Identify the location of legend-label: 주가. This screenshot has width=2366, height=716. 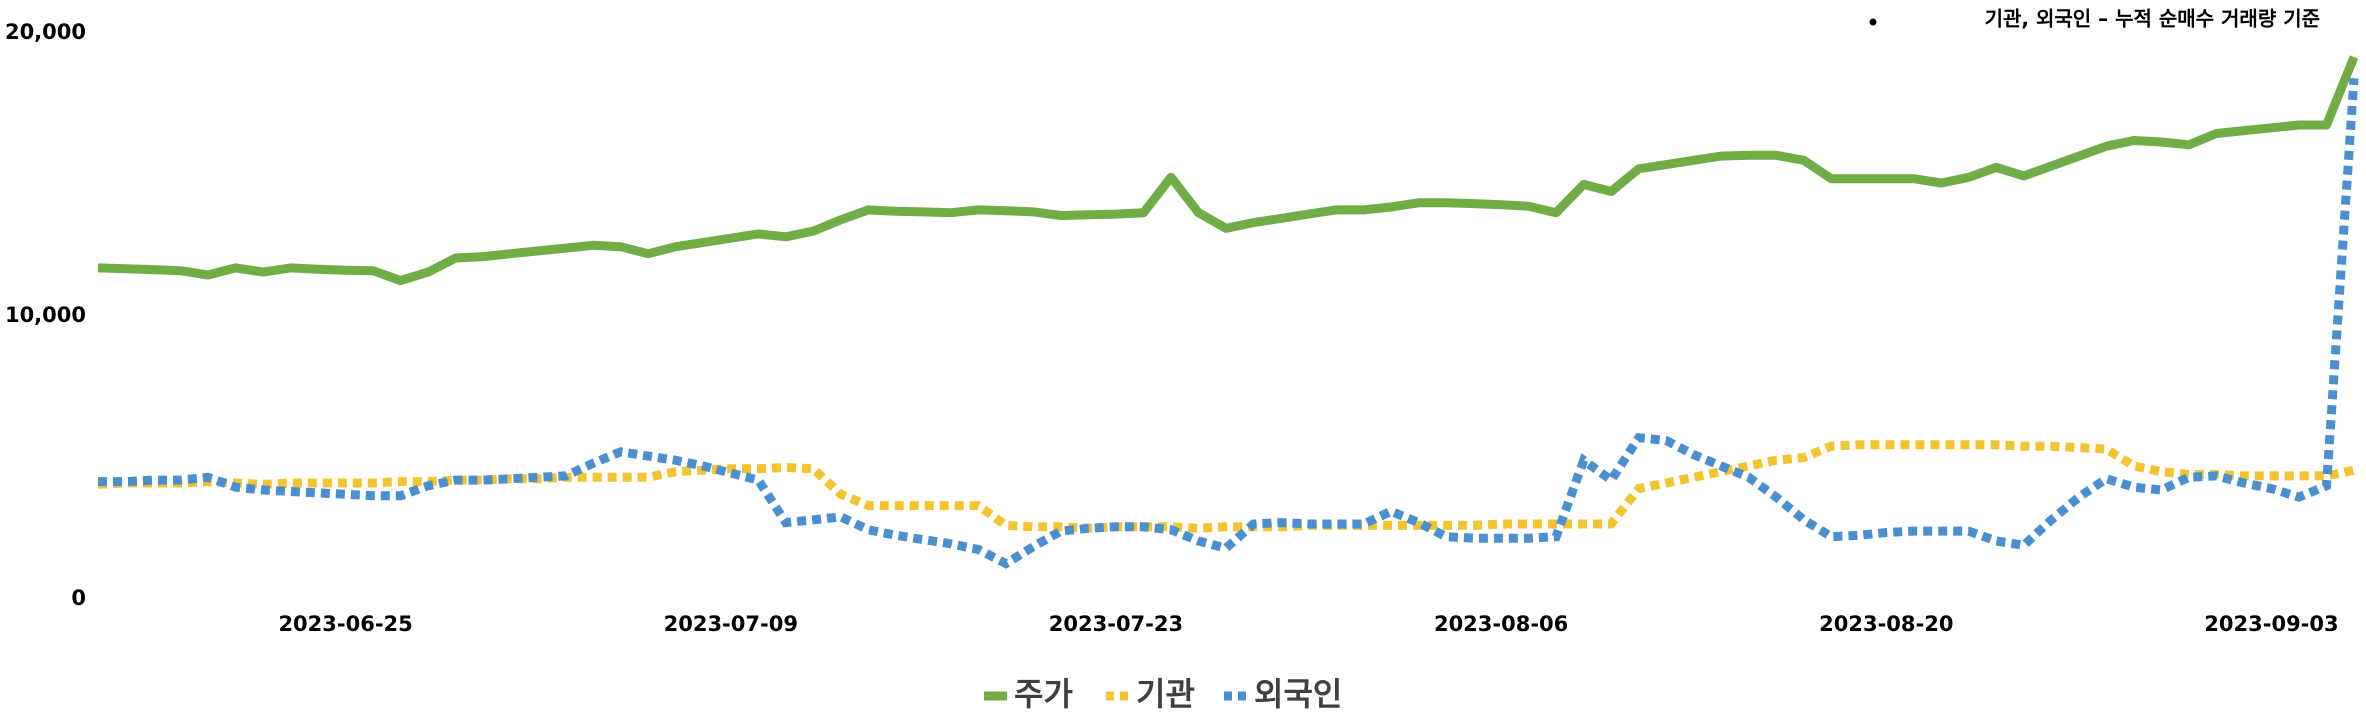
(1043, 694).